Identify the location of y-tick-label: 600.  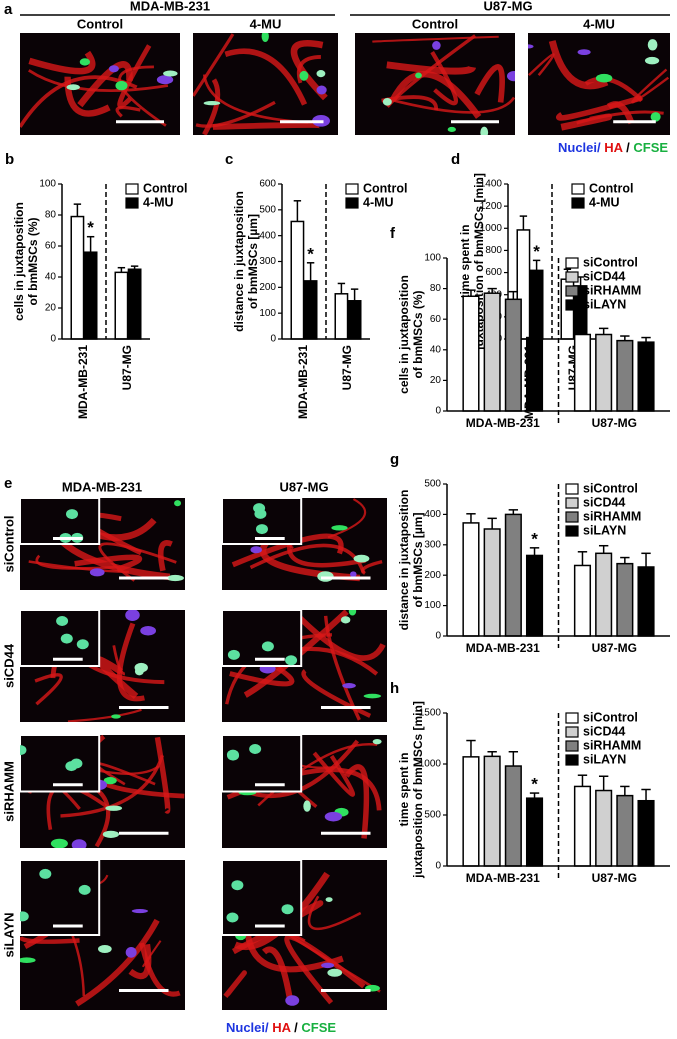
(493, 272).